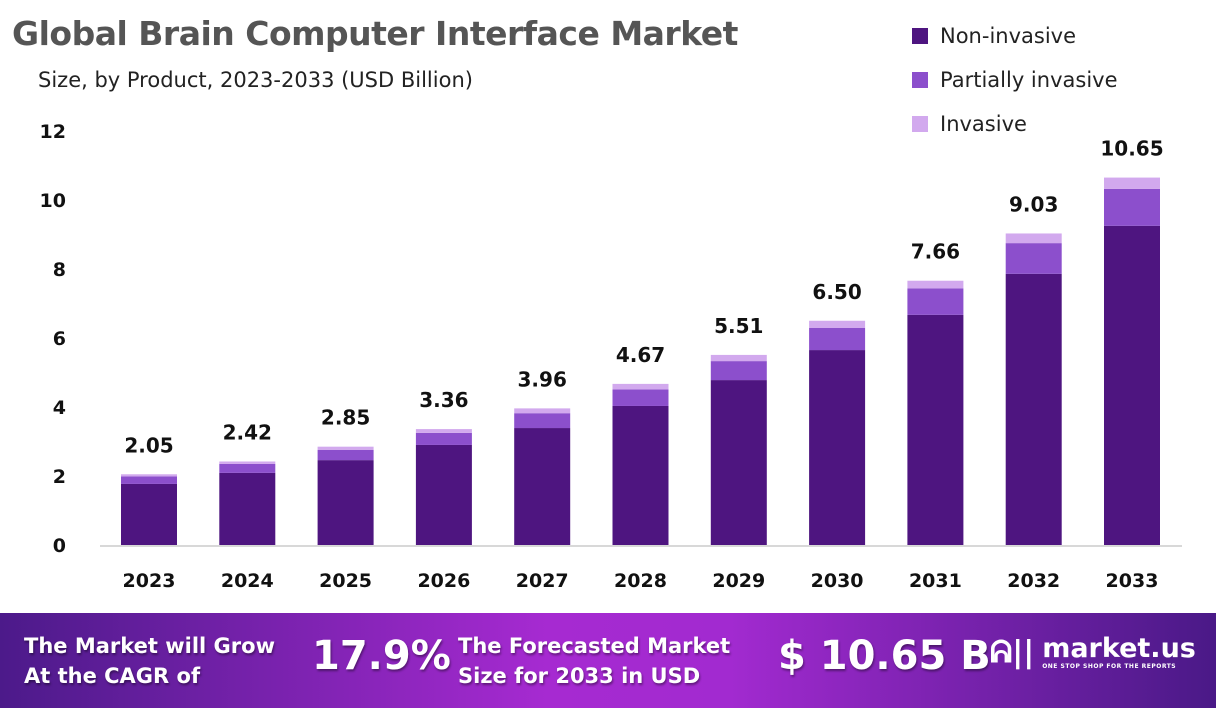  What do you see at coordinates (1119, 648) in the screenshot?
I see `brand-name: market.us` at bounding box center [1119, 648].